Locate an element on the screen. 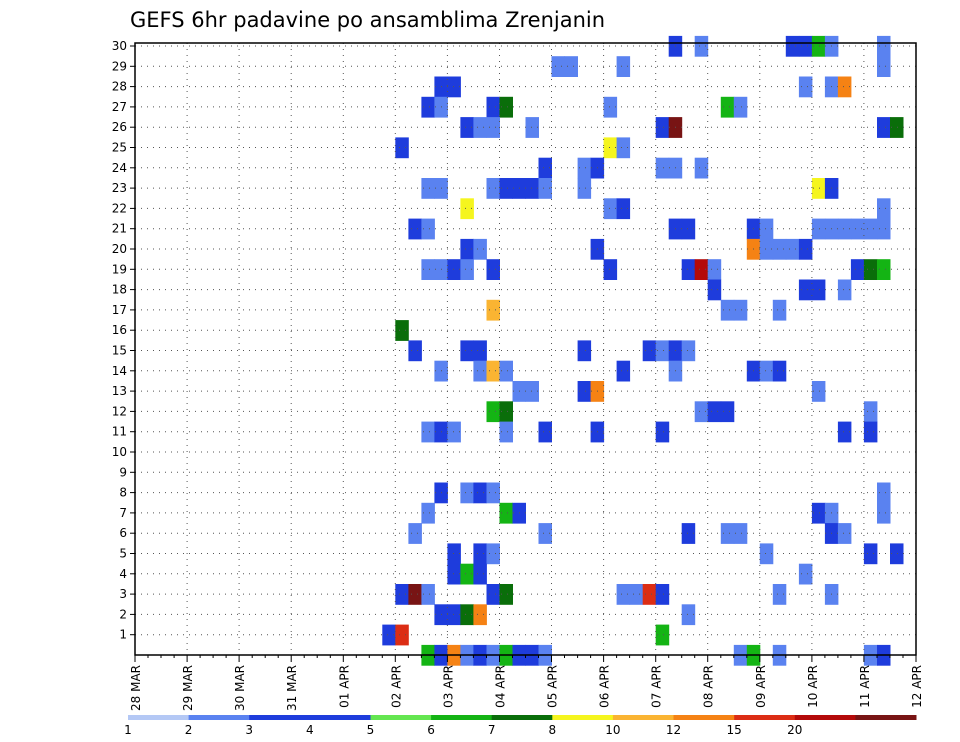  y-tick-label: 26 is located at coordinates (119, 127).